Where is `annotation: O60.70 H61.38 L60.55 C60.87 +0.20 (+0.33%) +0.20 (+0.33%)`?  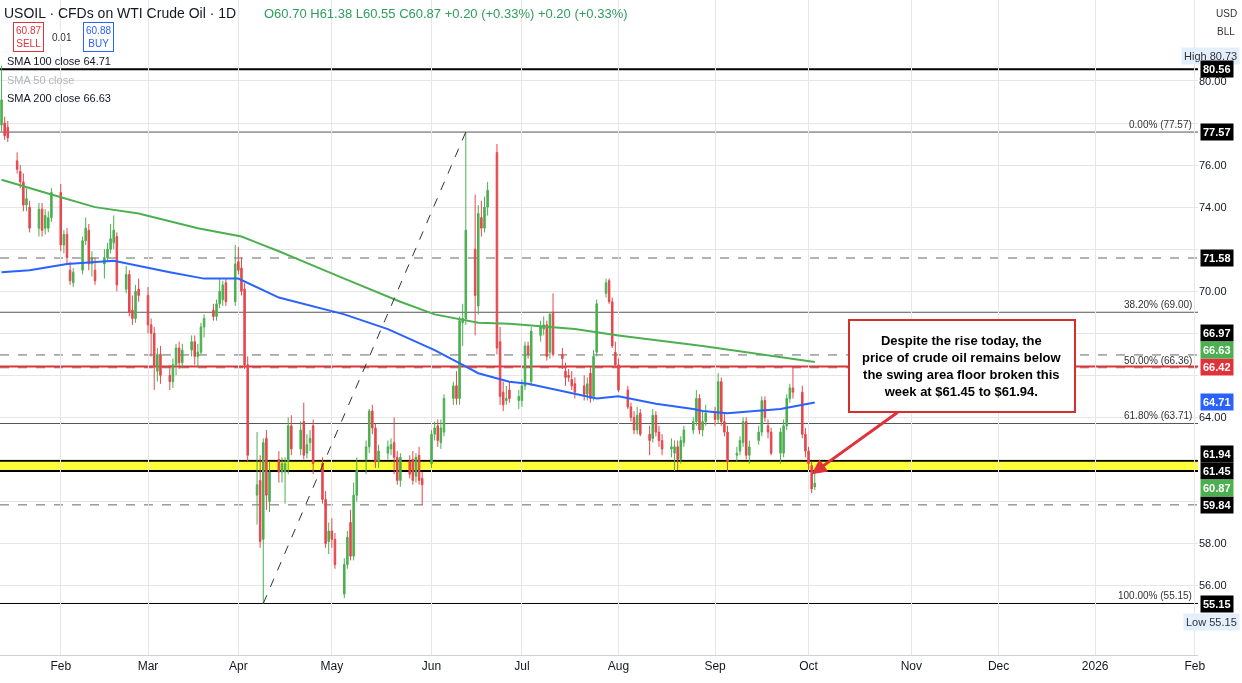
annotation: O60.70 H61.38 L60.55 C60.87 +0.20 (+0.33%) +0.20 (+0.33%) is located at coordinates (446, 13).